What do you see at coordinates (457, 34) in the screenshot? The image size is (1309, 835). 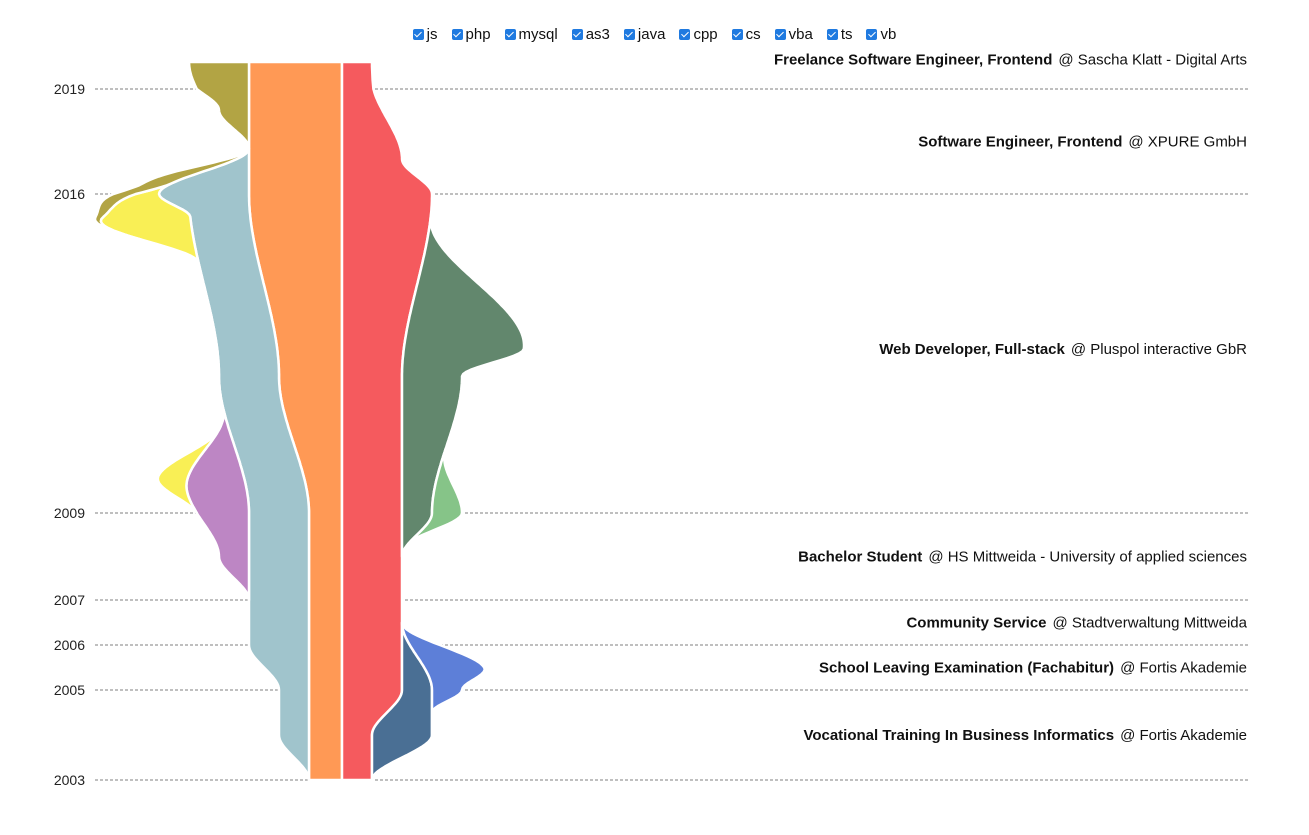 I see `legend-checkbox-php` at bounding box center [457, 34].